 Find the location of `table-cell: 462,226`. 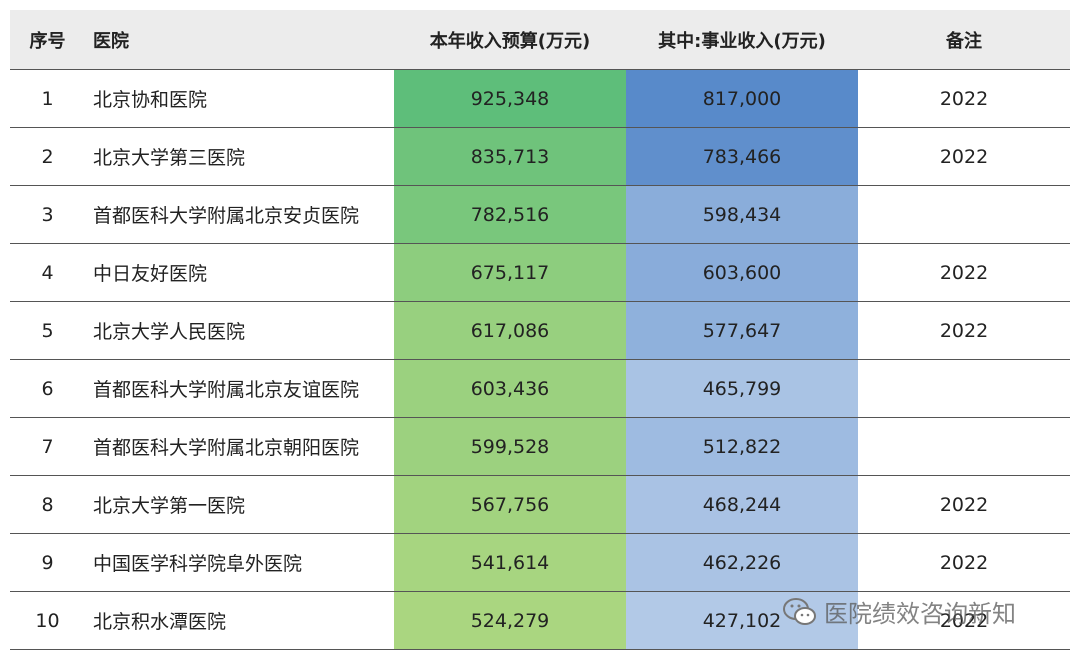

table-cell: 462,226 is located at coordinates (742, 562).